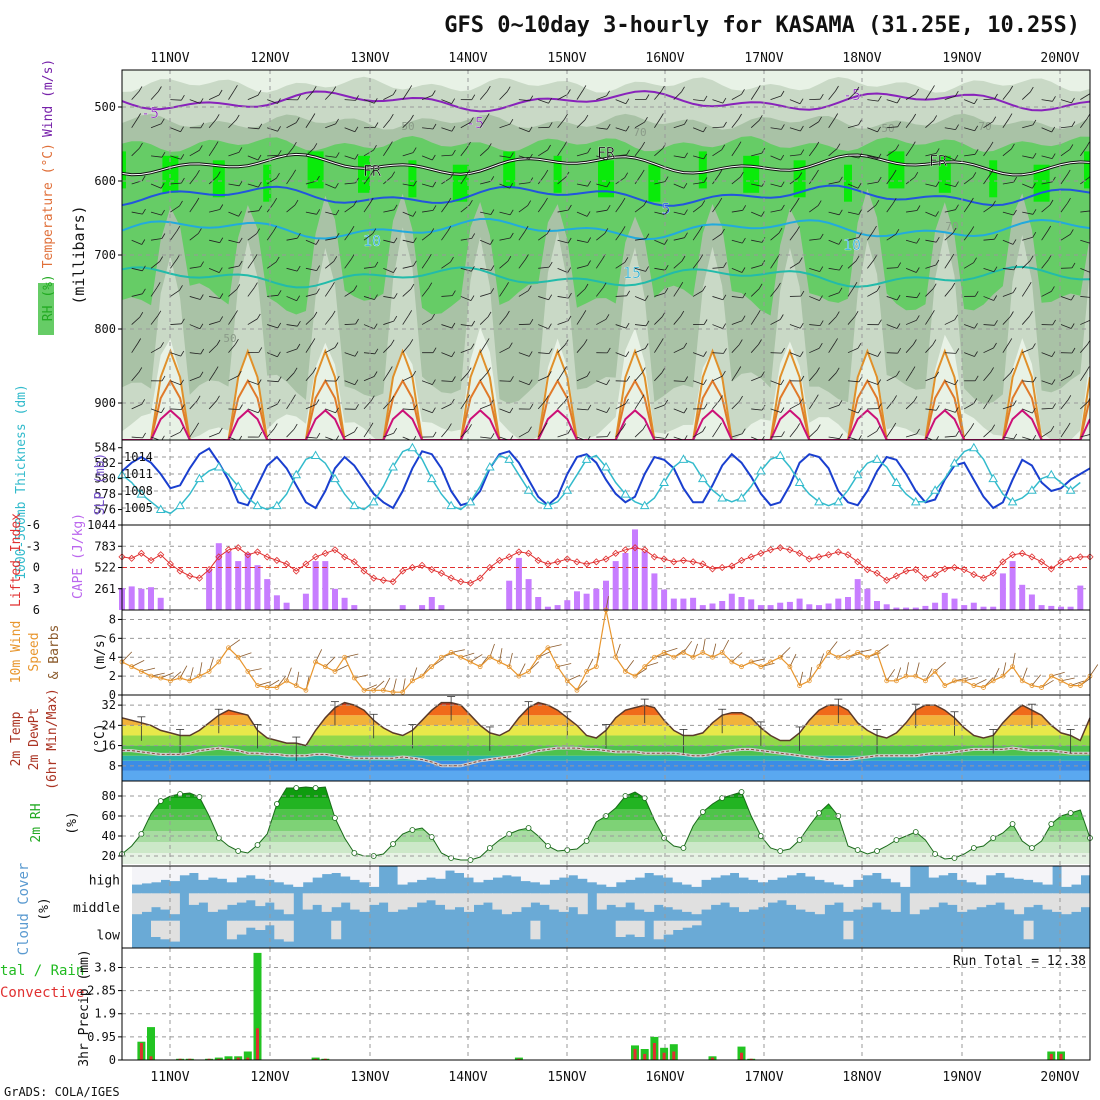 The width and height of the screenshot is (1100, 1100). I want to click on y-tick-label: 576, so click(105, 510).